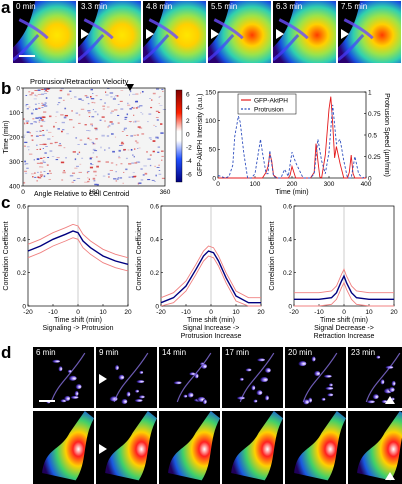 The image size is (402, 484). Describe the element at coordinates (77, 328) in the screenshot. I see `x-axis-sublabel: Signaling -> Protrusion` at that location.